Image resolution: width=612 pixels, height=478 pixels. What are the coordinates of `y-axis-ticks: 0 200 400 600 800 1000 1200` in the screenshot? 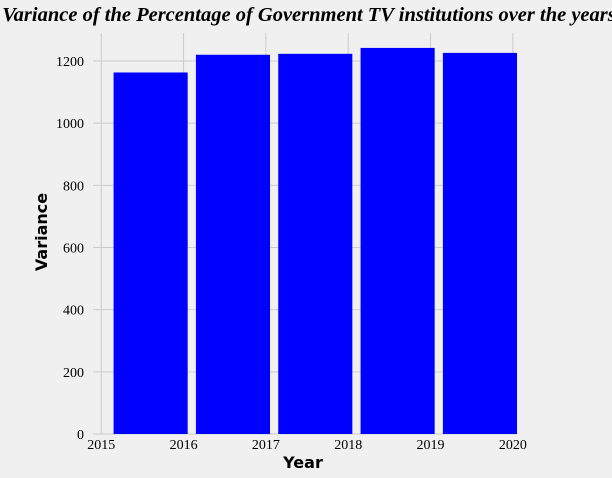 It's located at (70, 249).